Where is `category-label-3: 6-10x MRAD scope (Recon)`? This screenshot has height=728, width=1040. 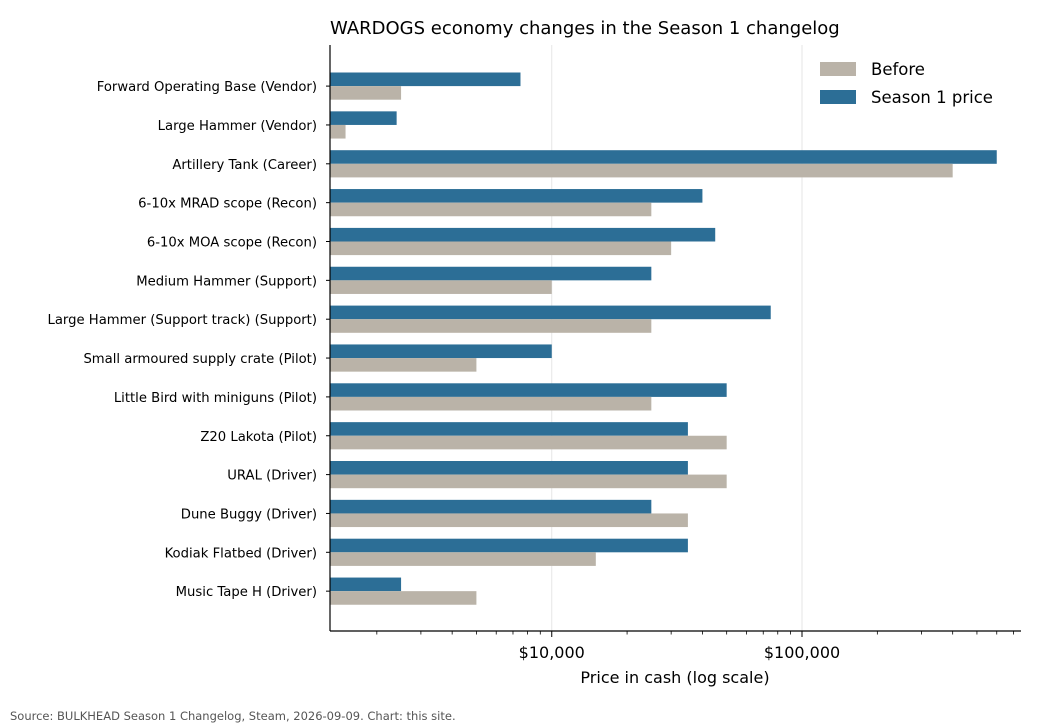
category-label-3: 6-10x MRAD scope (Recon) is located at coordinates (227, 204).